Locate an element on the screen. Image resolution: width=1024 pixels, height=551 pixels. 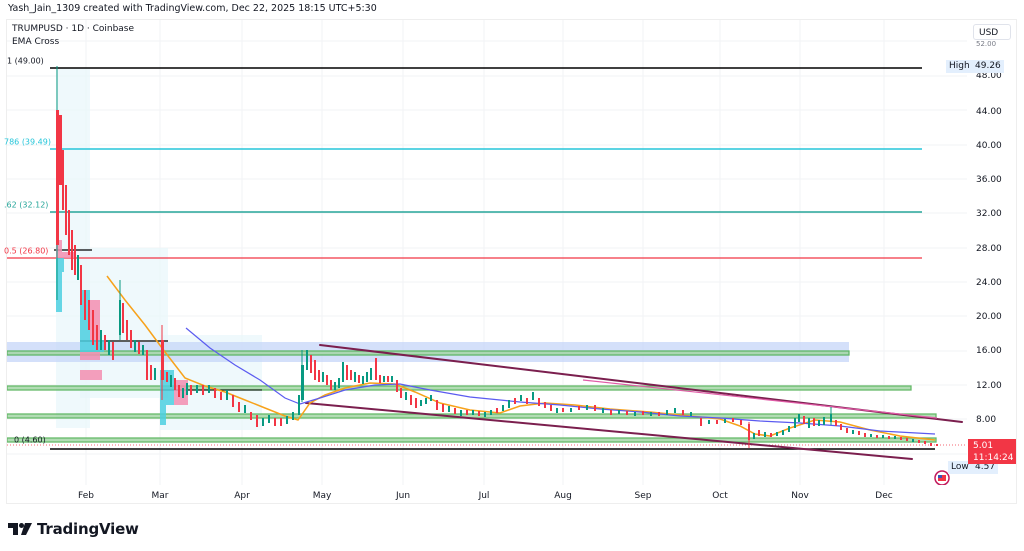
price-label-top: 52.00 is located at coordinates (986, 44).